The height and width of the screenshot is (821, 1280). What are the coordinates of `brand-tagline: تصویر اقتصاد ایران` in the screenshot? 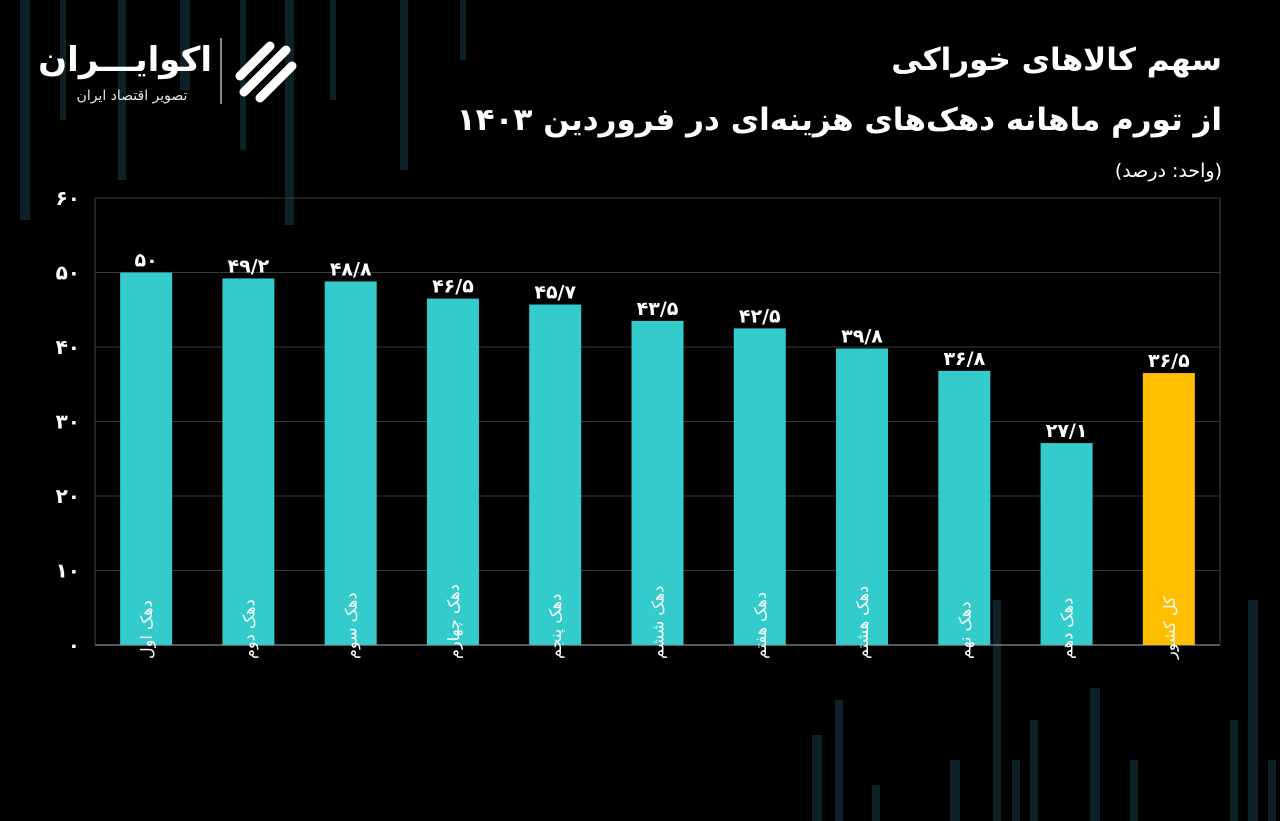 It's located at (132, 96).